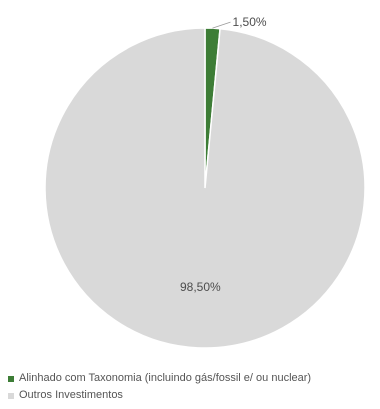 This screenshot has width=380, height=409. I want to click on legend-label: Outros Investimentos, so click(71, 395).